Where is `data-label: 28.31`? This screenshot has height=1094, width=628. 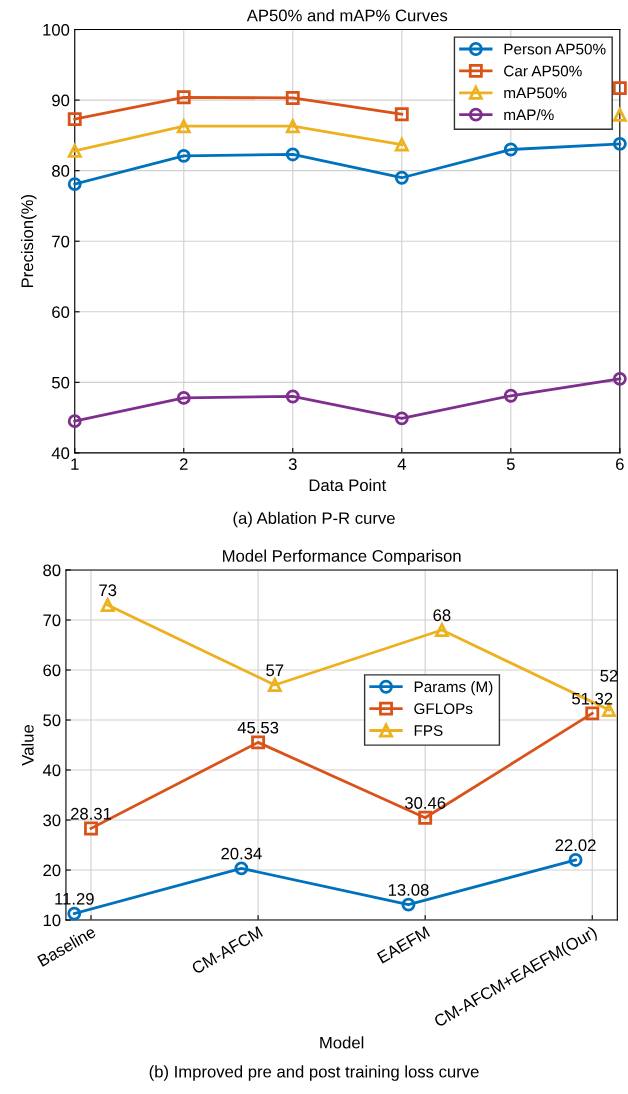
data-label: 28.31 is located at coordinates (91, 813).